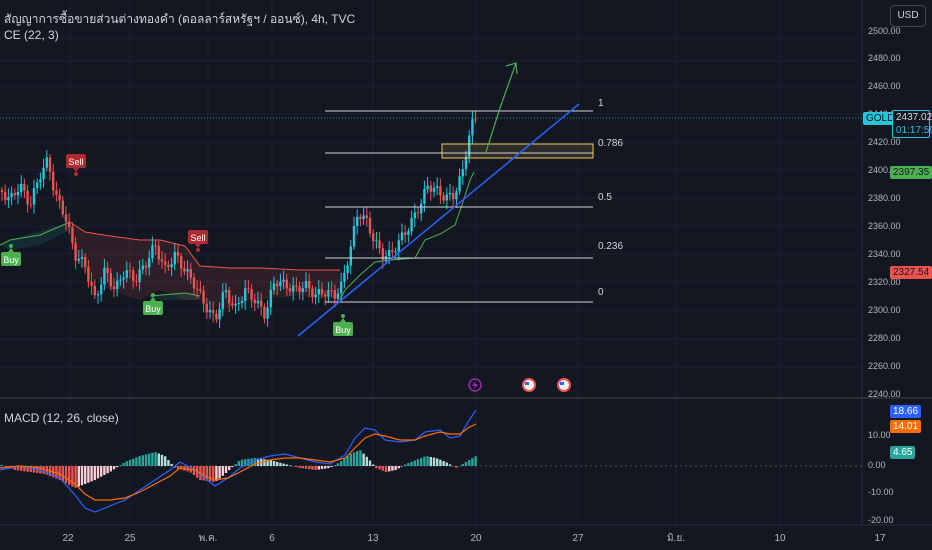 The height and width of the screenshot is (550, 932). I want to click on buy-label: Buy, so click(153, 309).